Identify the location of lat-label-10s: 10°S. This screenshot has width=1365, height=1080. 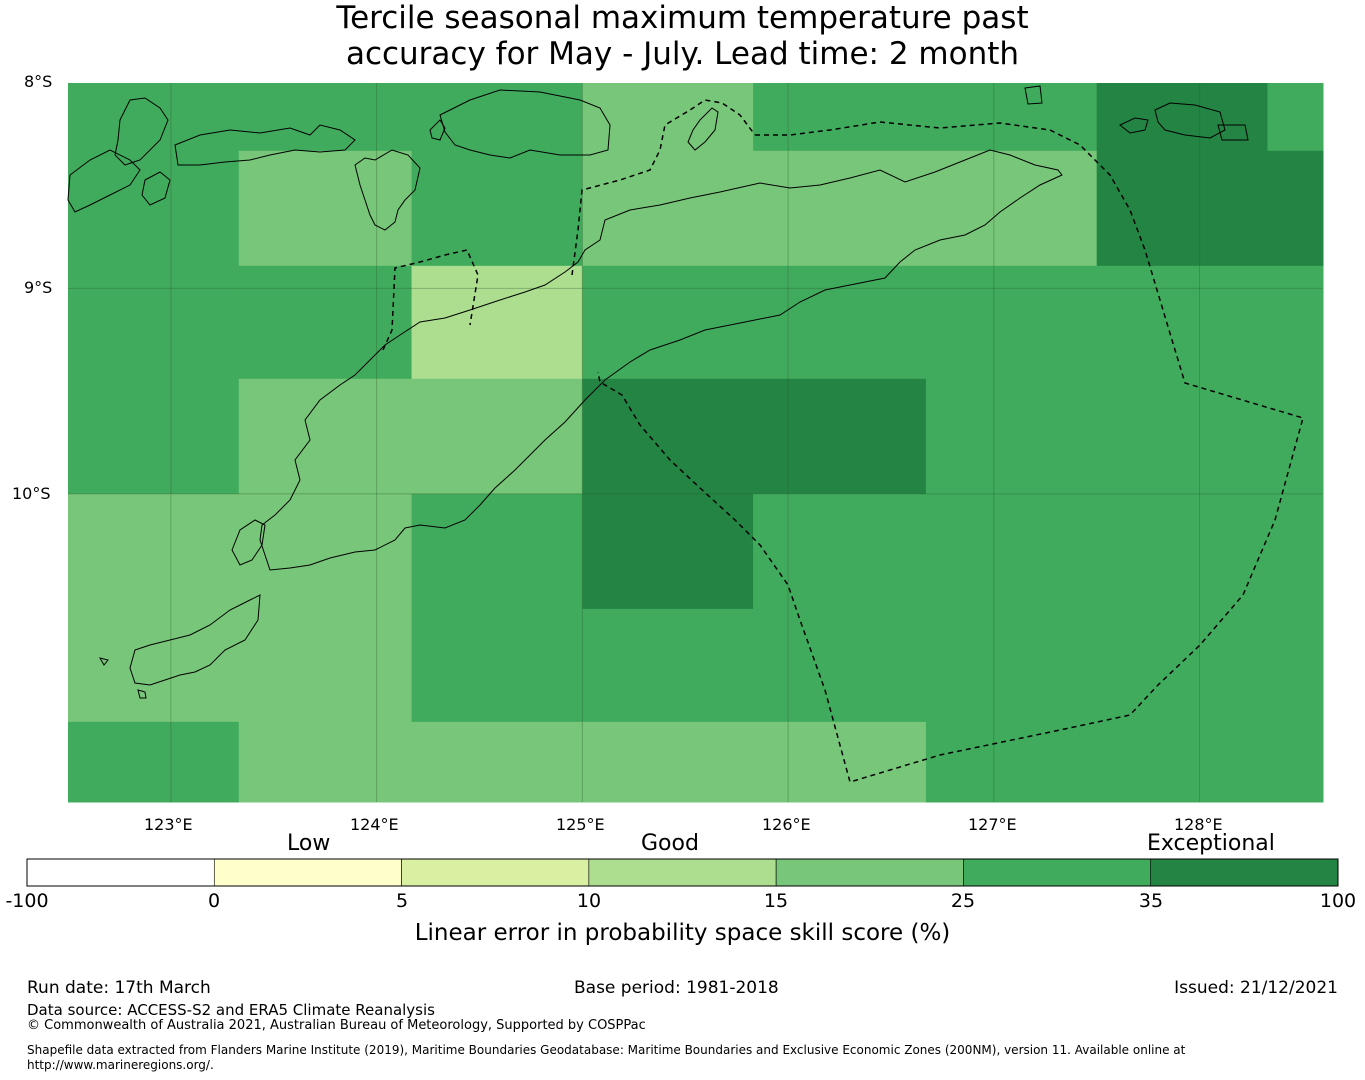
(31, 493).